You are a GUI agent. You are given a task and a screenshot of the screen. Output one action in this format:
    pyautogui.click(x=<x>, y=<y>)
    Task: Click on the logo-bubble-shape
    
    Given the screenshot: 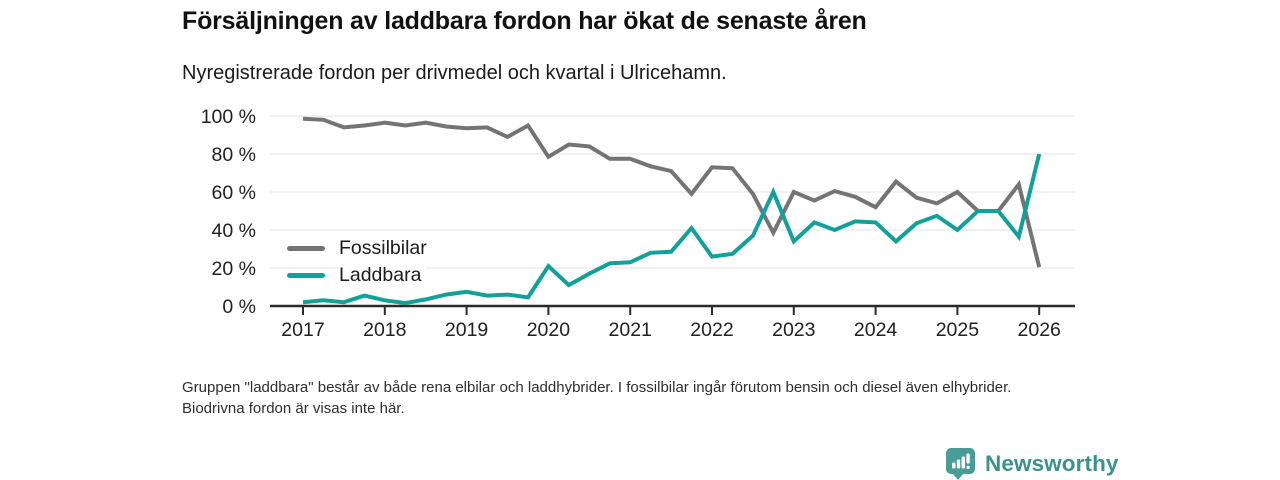 What is the action you would take?
    pyautogui.click(x=960, y=464)
    